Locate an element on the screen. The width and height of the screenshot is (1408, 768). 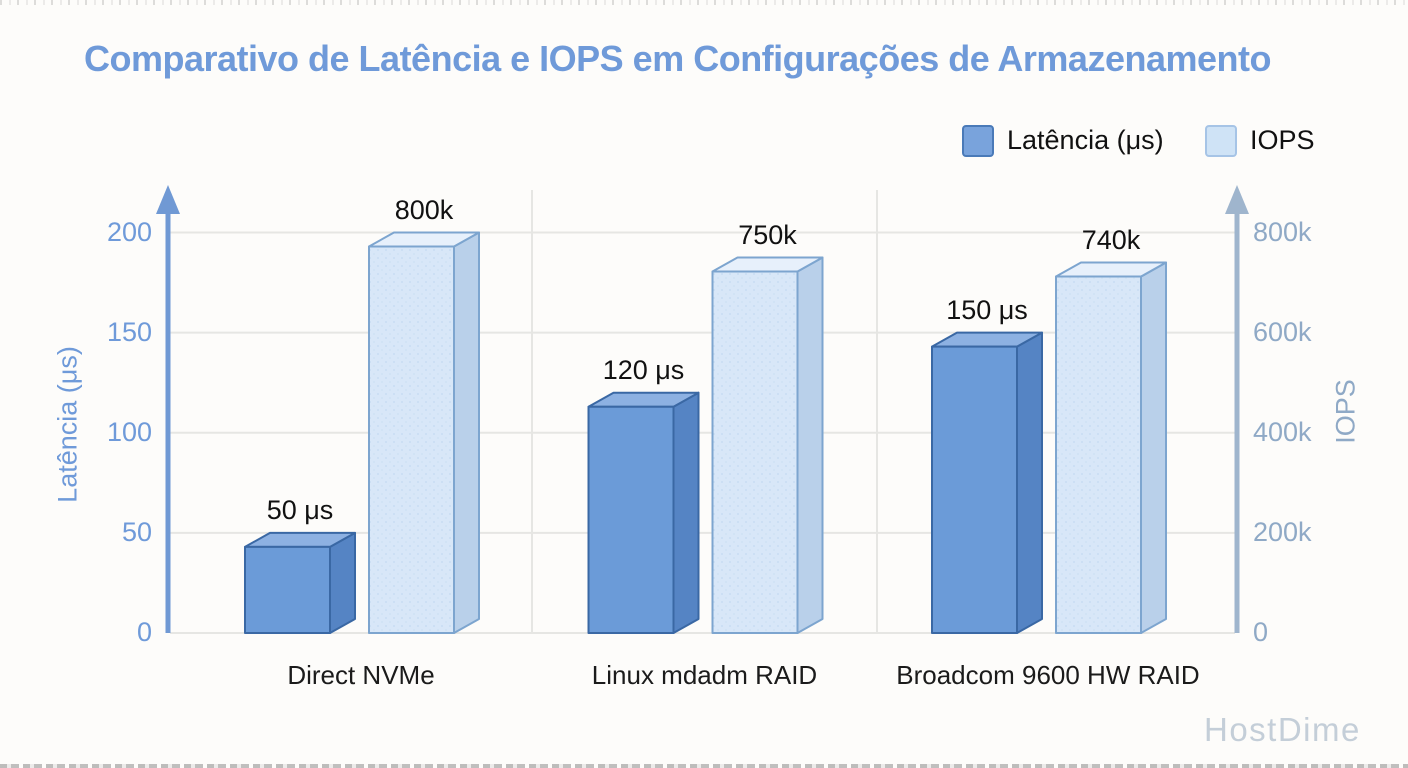
bar-iops-1-side is located at coordinates (810, 445).